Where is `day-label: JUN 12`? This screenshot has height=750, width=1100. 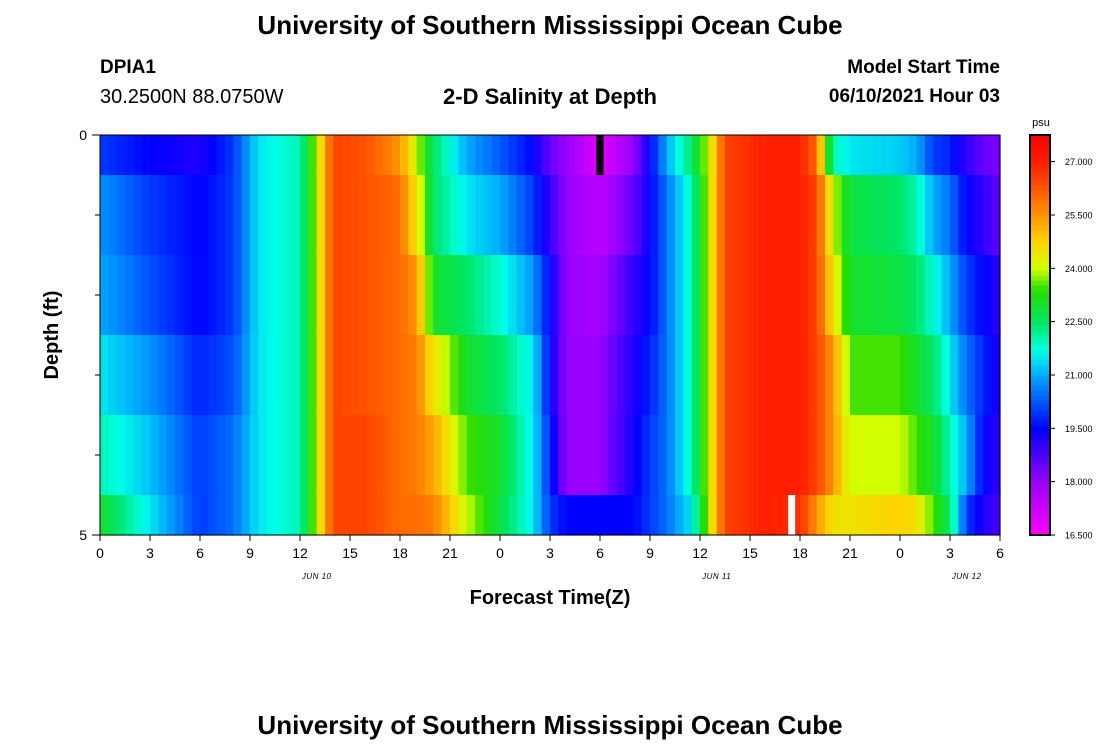 day-label: JUN 12 is located at coordinates (966, 576).